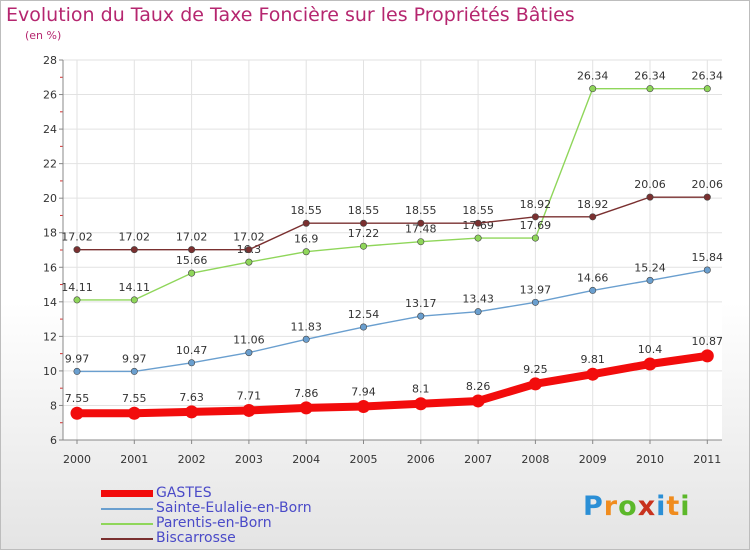 The width and height of the screenshot is (750, 550). I want to click on legend-label-gastes: GASTES, so click(184, 493).